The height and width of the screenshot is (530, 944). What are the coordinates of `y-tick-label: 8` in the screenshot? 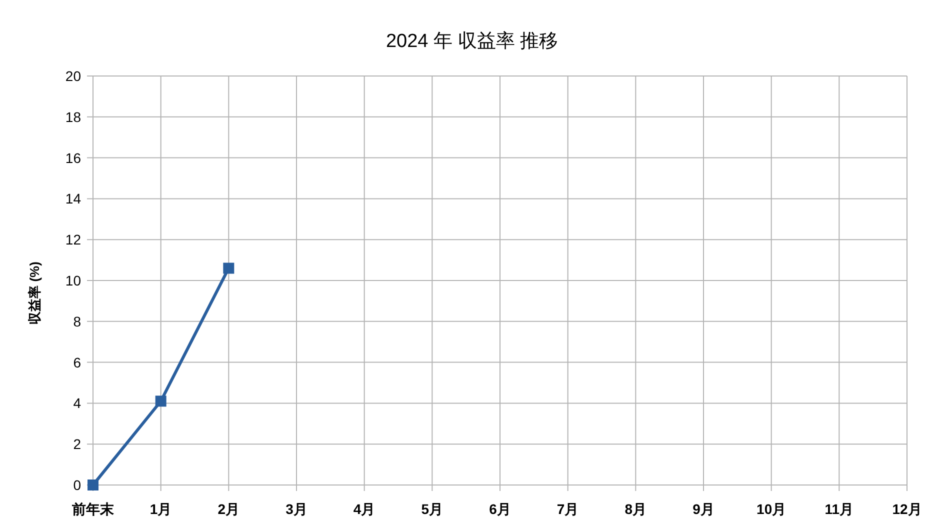 It's located at (77, 321).